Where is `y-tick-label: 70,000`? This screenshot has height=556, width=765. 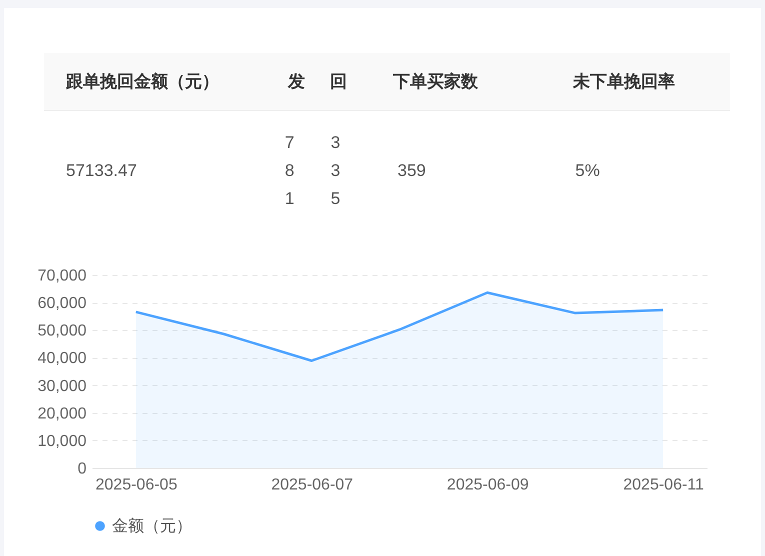 y-tick-label: 70,000 is located at coordinates (62, 276).